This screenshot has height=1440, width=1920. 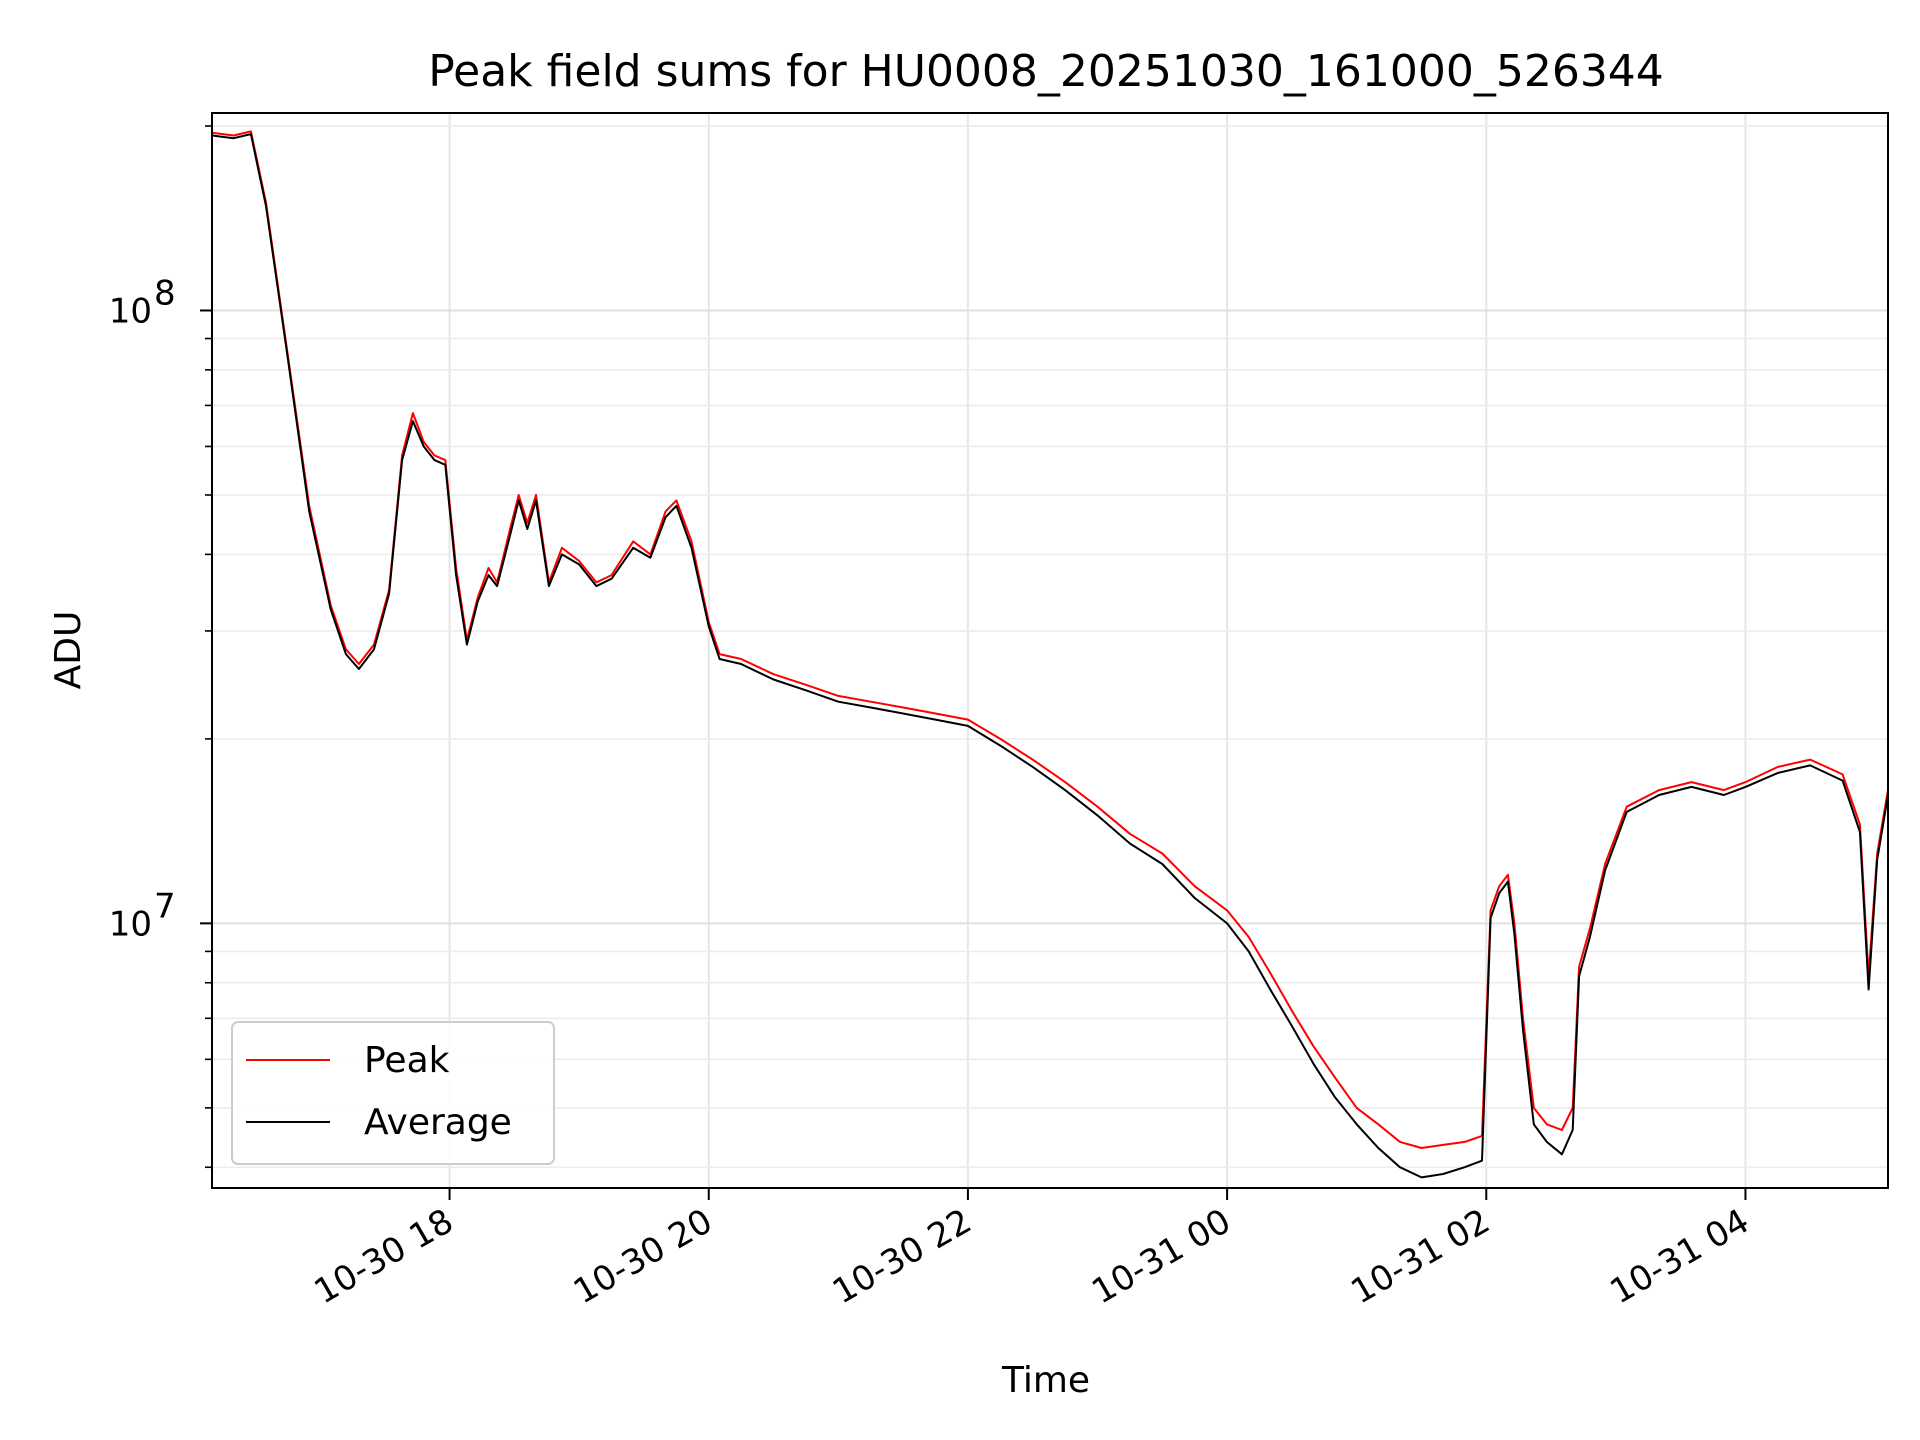 I want to click on y-tick-exponent: 7, so click(x=165, y=906).